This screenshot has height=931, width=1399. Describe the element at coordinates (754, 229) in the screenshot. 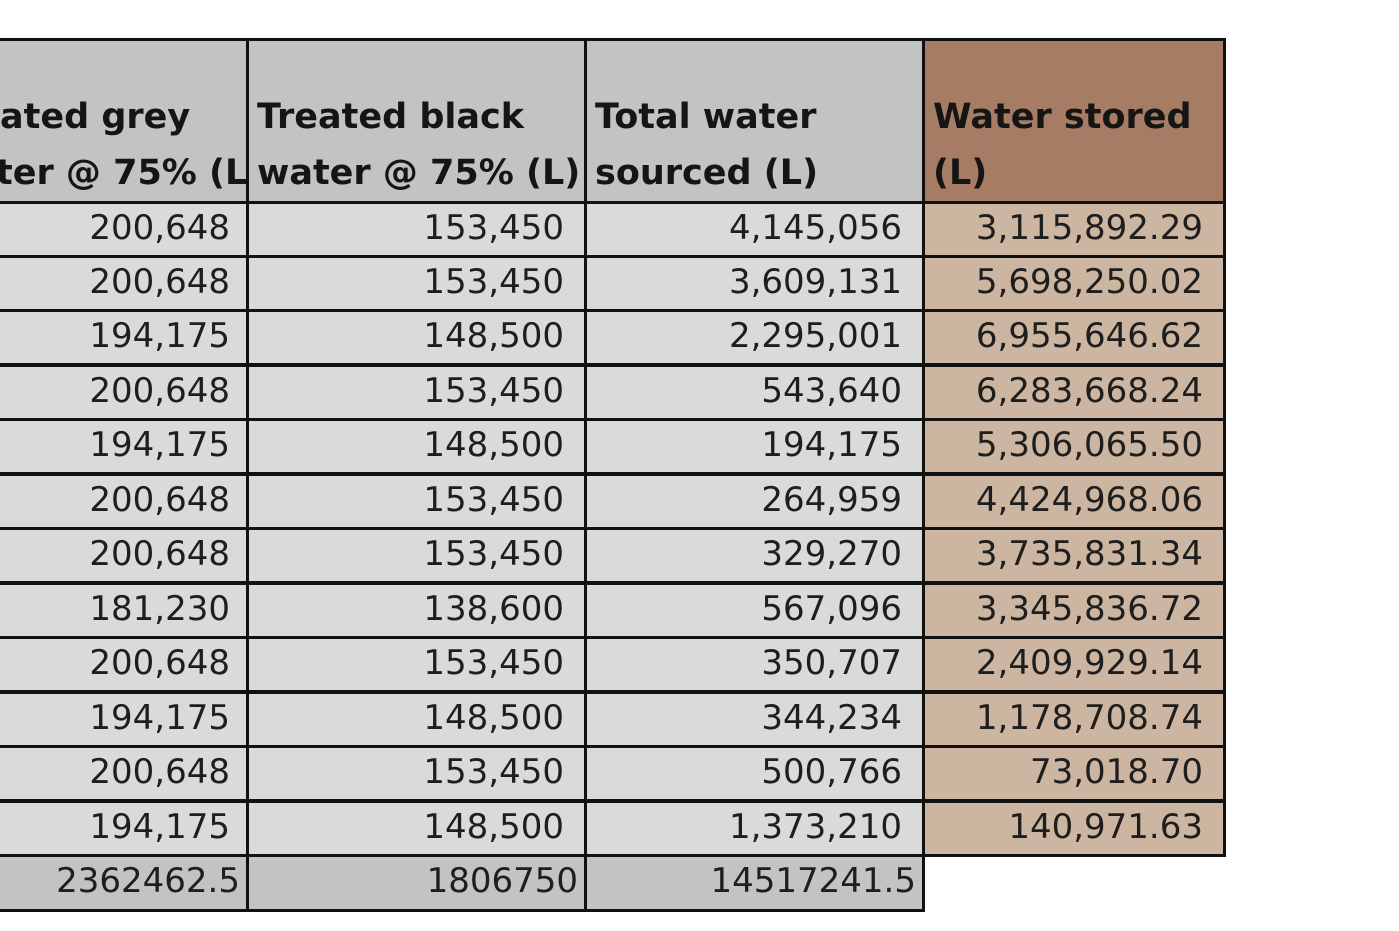

I see `cell-total: 4,145,056` at that location.